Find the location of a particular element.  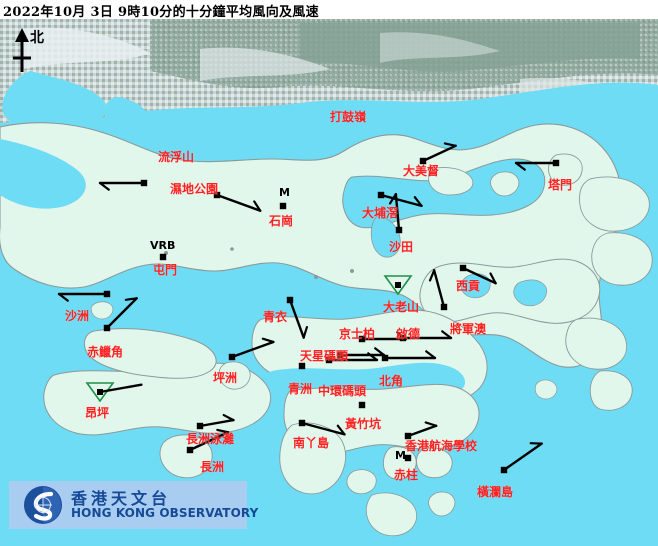

station-label: 香港航海學校 is located at coordinates (441, 446).